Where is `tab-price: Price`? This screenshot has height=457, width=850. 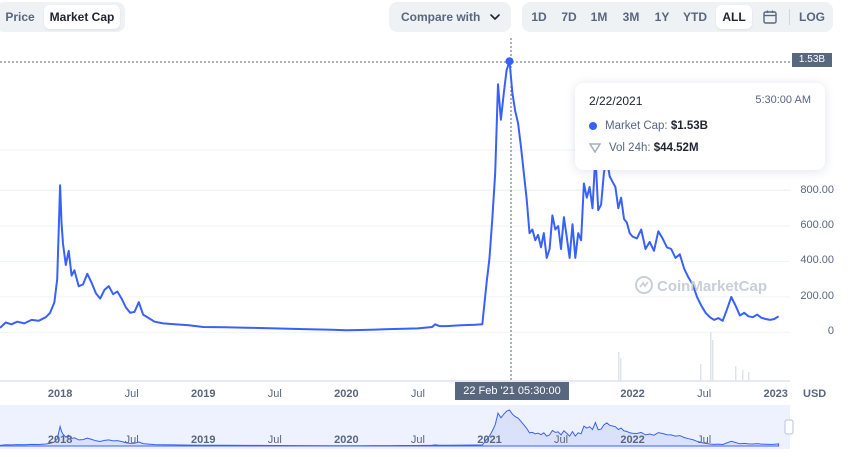
tab-price: Price is located at coordinates (20, 17).